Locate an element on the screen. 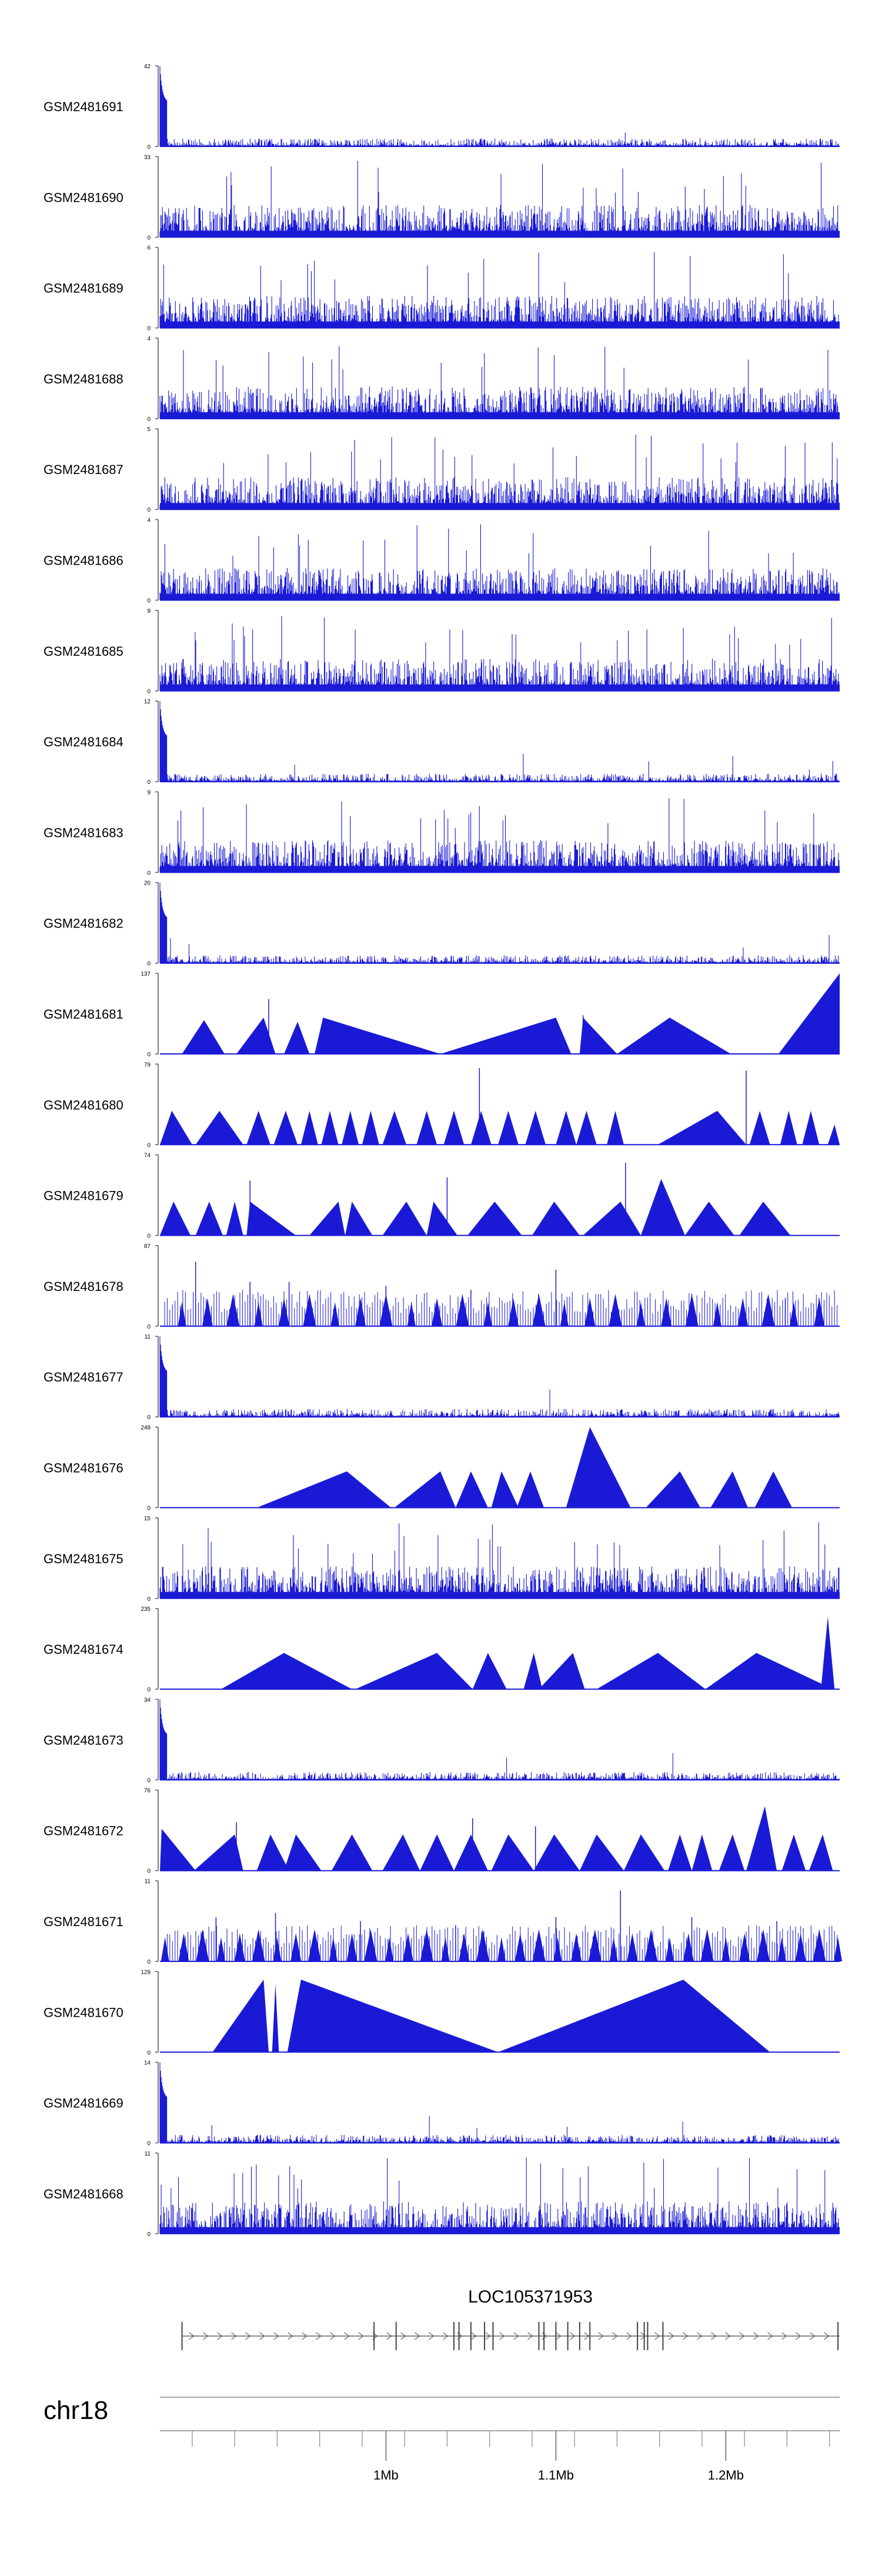 The height and width of the screenshot is (2576, 882). y-axis-max-label: 129 is located at coordinates (146, 1972).